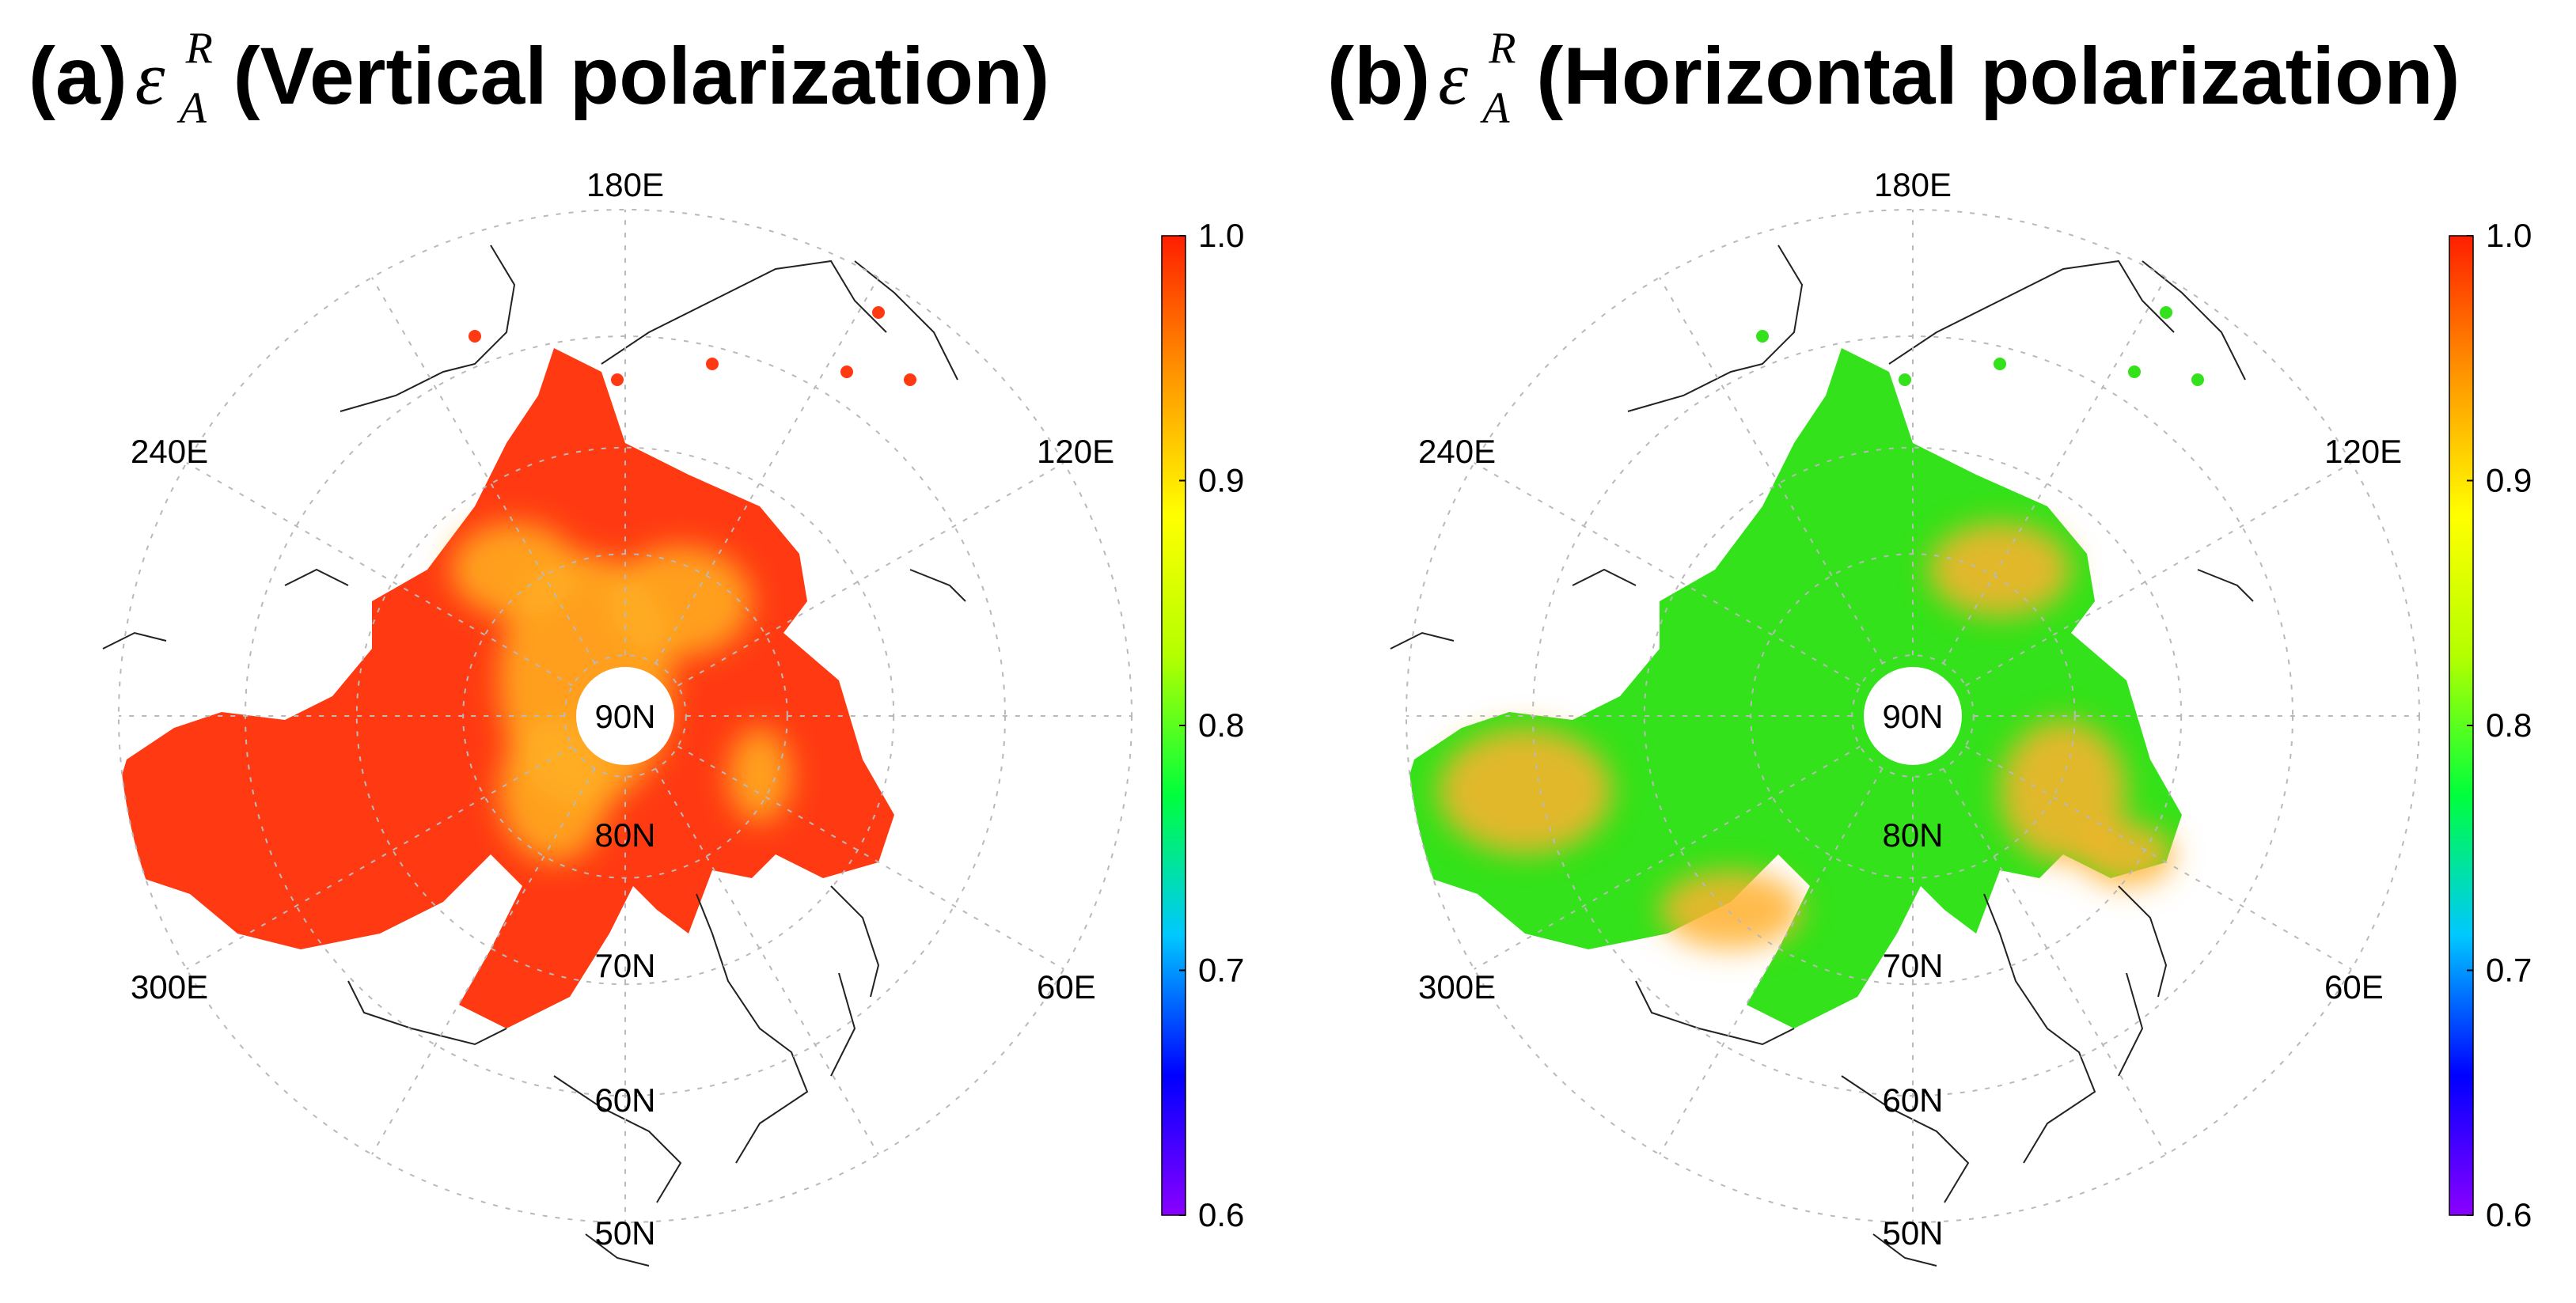 The height and width of the screenshot is (1303, 2576). Describe the element at coordinates (1998, 76) in the screenshot. I see `panel-subtitle-b: (Horizontal polarization)` at that location.